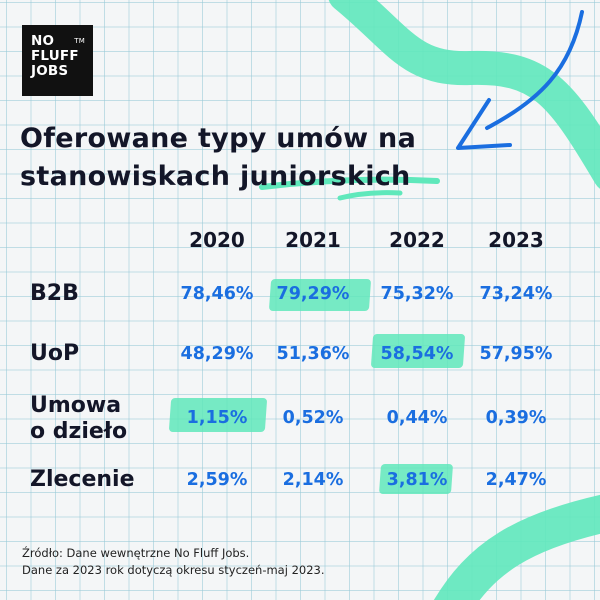 This screenshot has width=600, height=600. Describe the element at coordinates (417, 294) in the screenshot. I see `table-cell: 75,32%` at that location.